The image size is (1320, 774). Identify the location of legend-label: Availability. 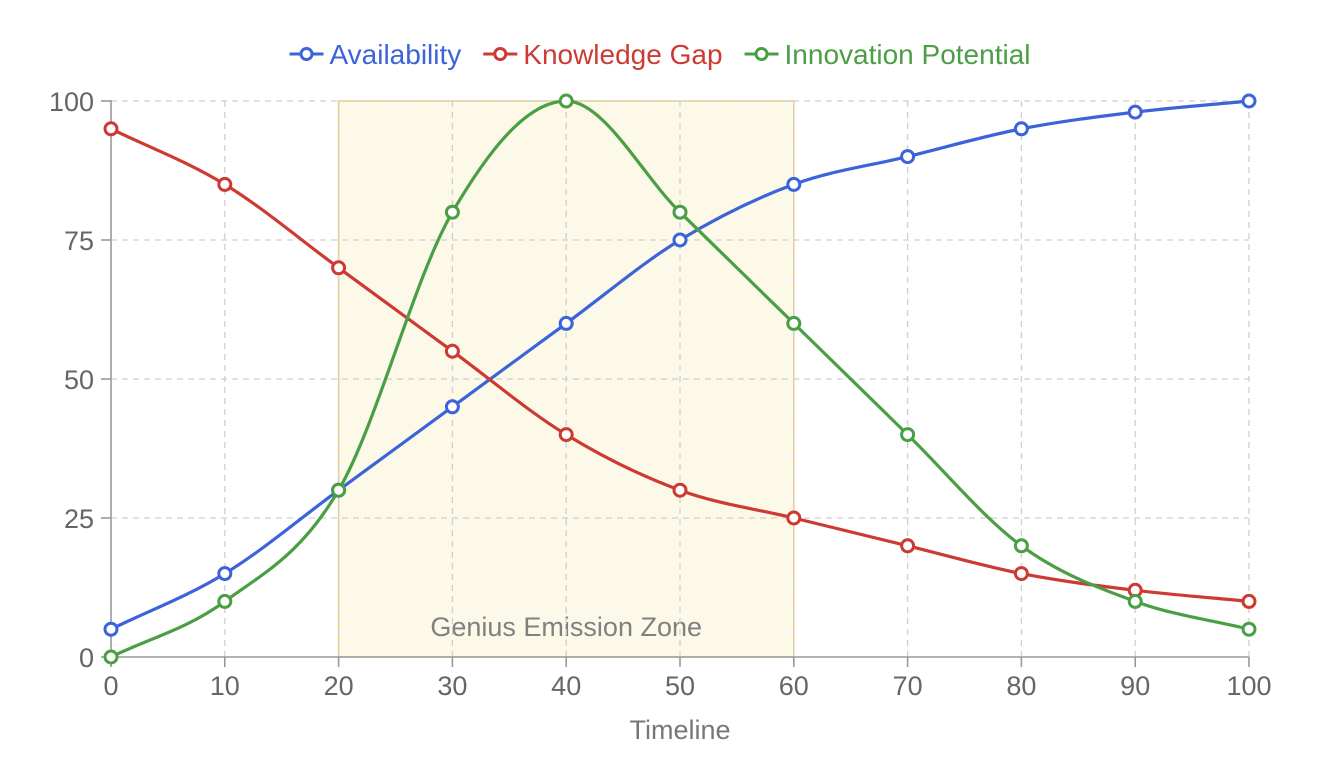
(396, 54).